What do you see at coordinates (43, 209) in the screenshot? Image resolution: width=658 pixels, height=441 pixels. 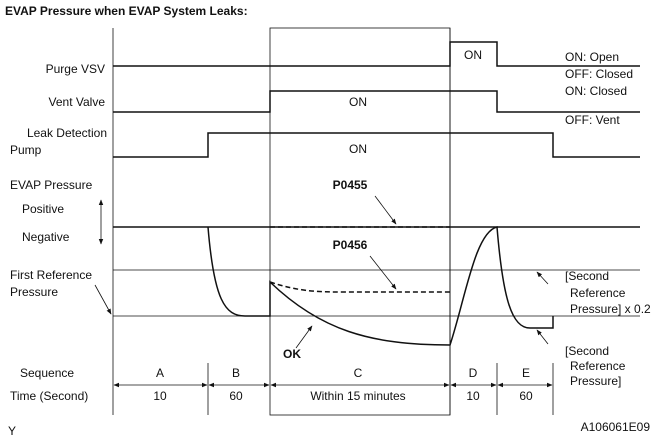 I see `label: Positive` at bounding box center [43, 209].